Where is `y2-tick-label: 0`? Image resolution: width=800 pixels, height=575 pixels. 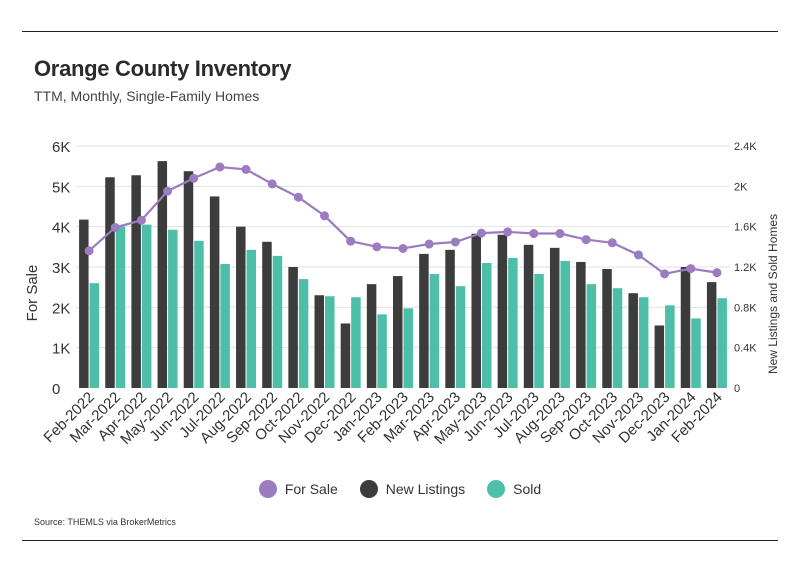
y2-tick-label: 0 is located at coordinates (737, 389).